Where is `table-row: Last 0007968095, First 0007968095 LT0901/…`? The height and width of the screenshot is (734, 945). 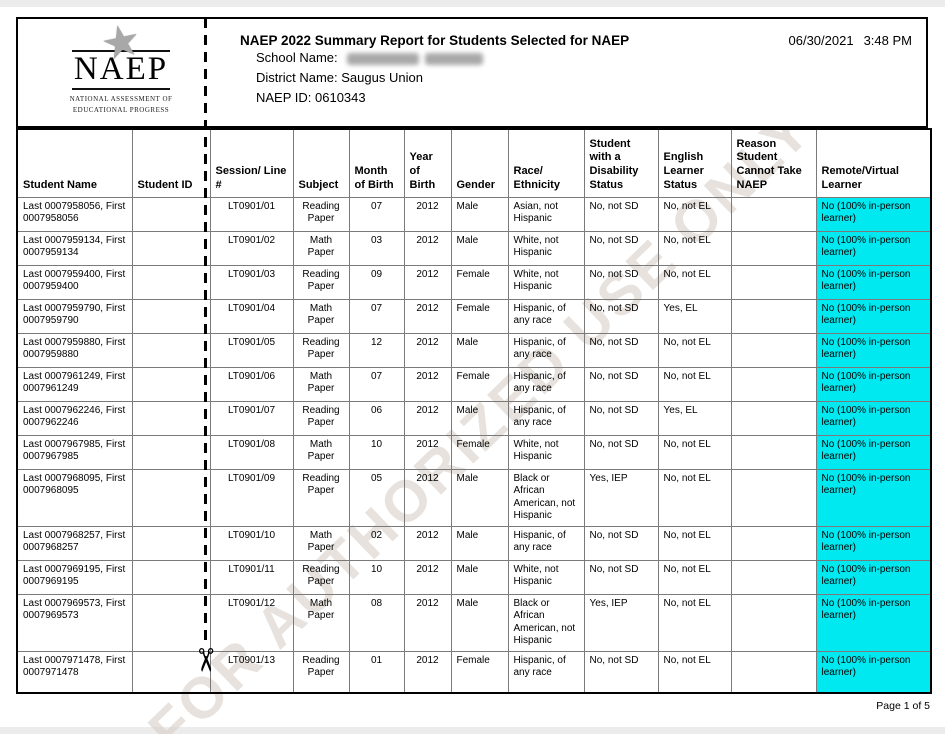 table-row: Last 0007968095, First 0007968095 LT0901/… is located at coordinates (474, 497).